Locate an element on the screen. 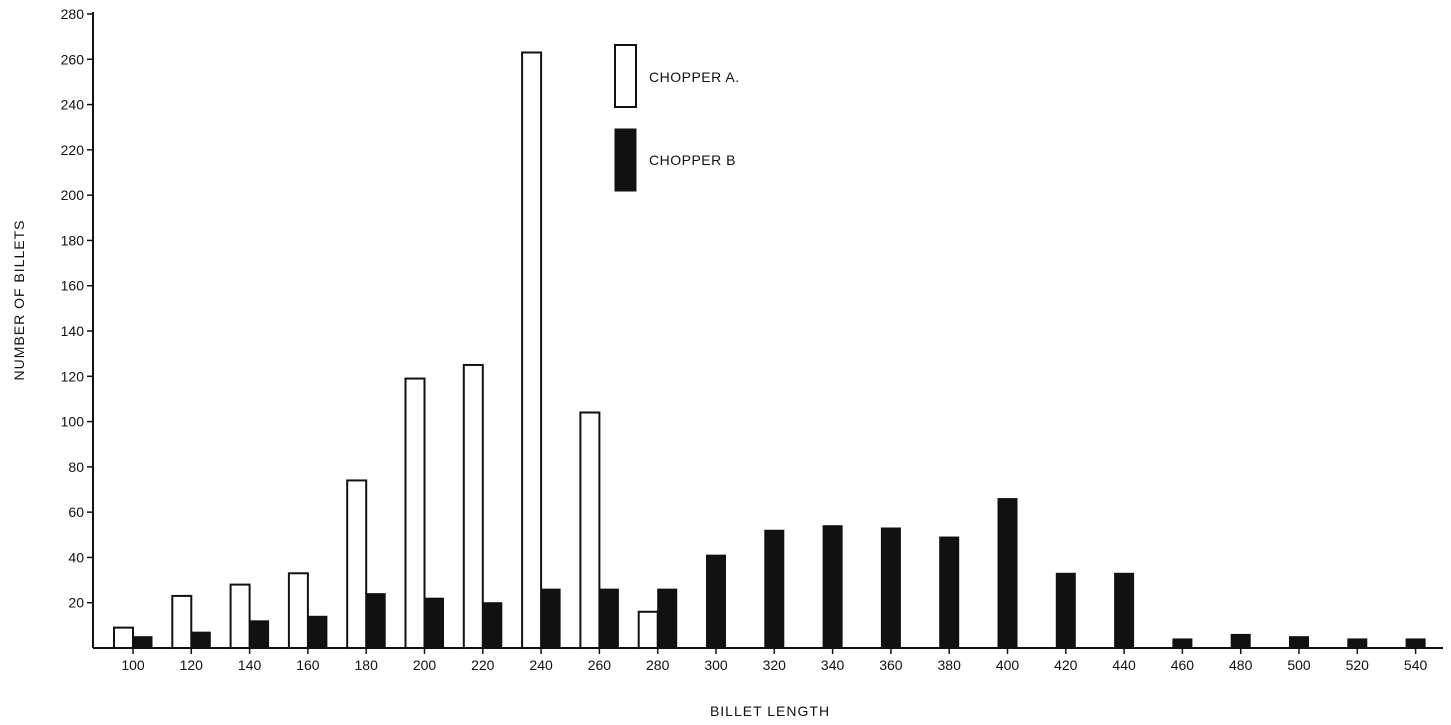 The width and height of the screenshot is (1451, 725). y-tick-label: 140 is located at coordinates (73, 331).